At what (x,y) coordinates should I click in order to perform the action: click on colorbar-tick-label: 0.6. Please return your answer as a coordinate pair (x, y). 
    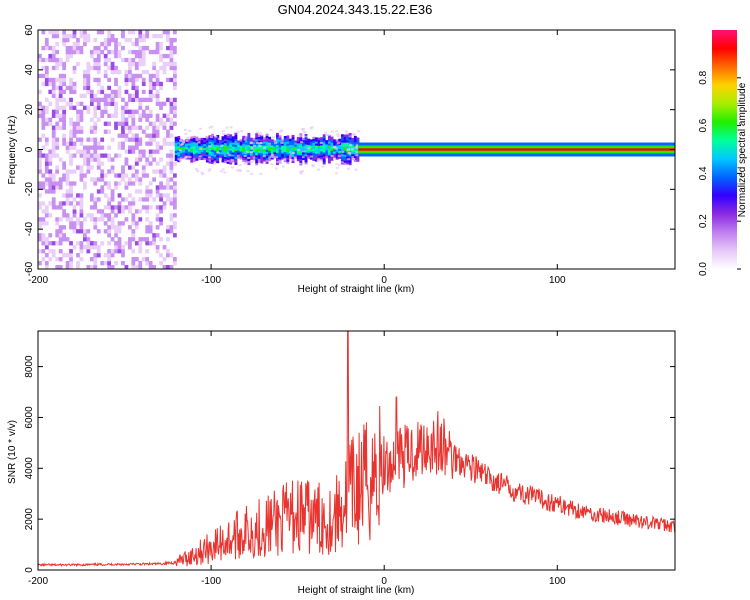
    Looking at the image, I should click on (703, 125).